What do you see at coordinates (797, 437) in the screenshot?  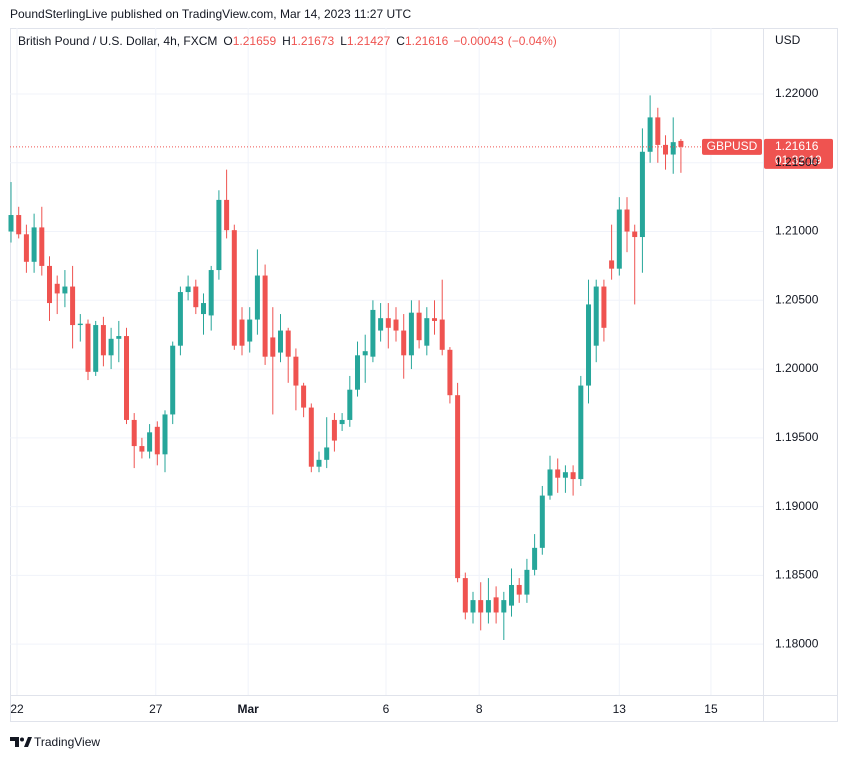 I see `y-tick-label: 1.19500` at bounding box center [797, 437].